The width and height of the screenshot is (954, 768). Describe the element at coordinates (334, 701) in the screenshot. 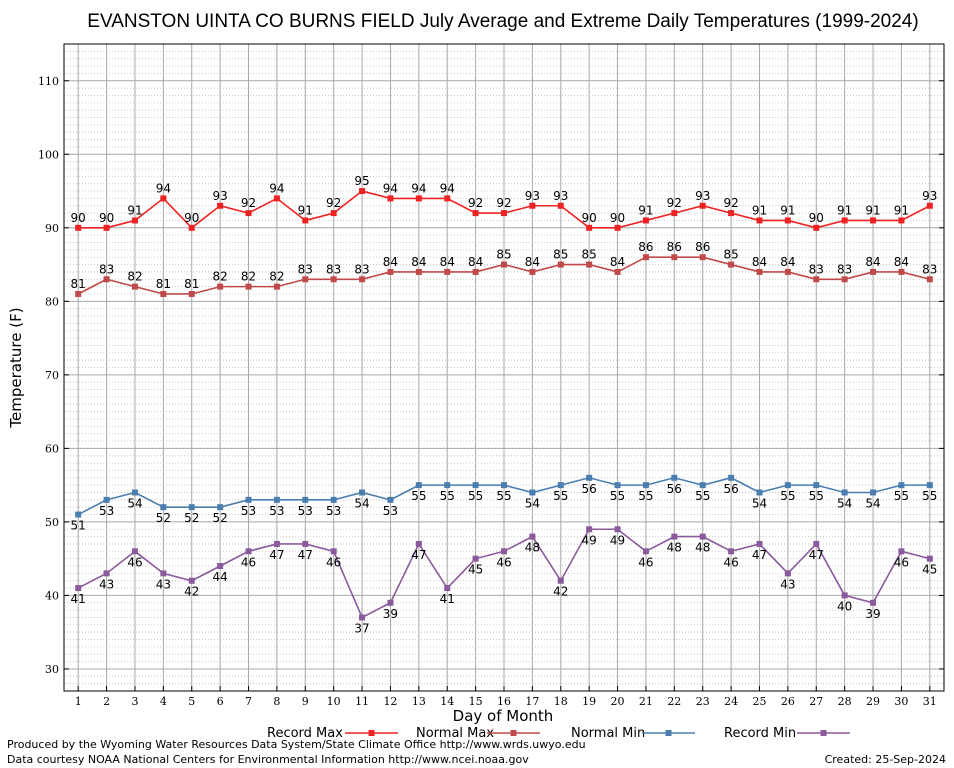

I see `x-tick-label: 10` at that location.